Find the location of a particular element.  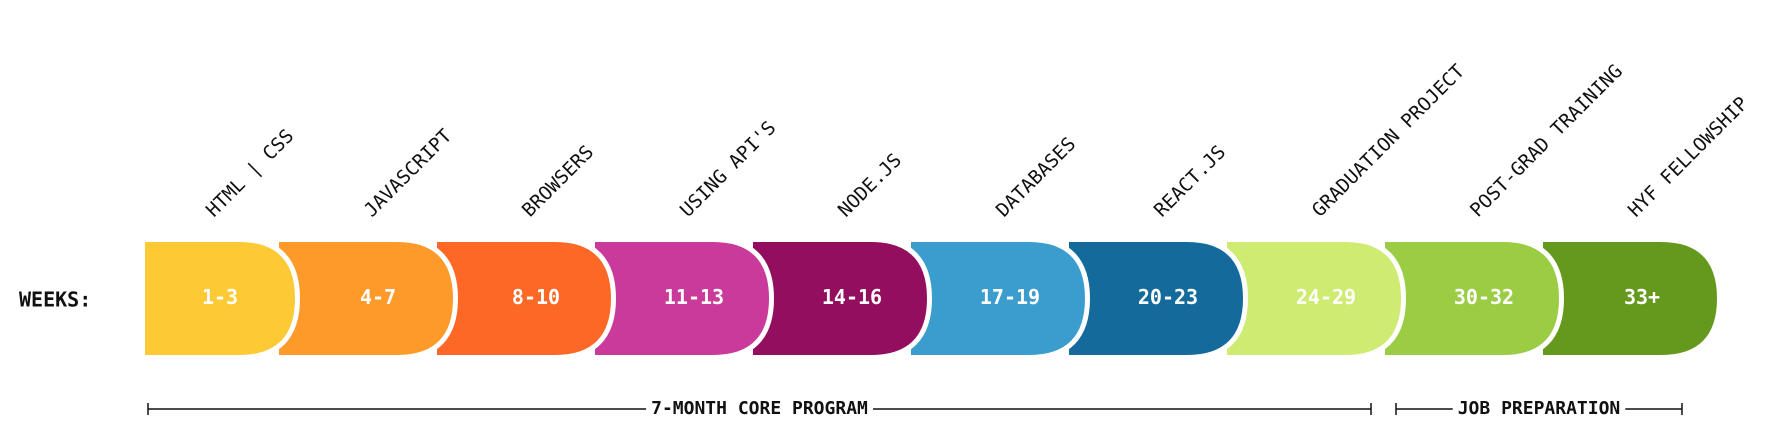

module-topic: NODE.JS is located at coordinates (870, 185).